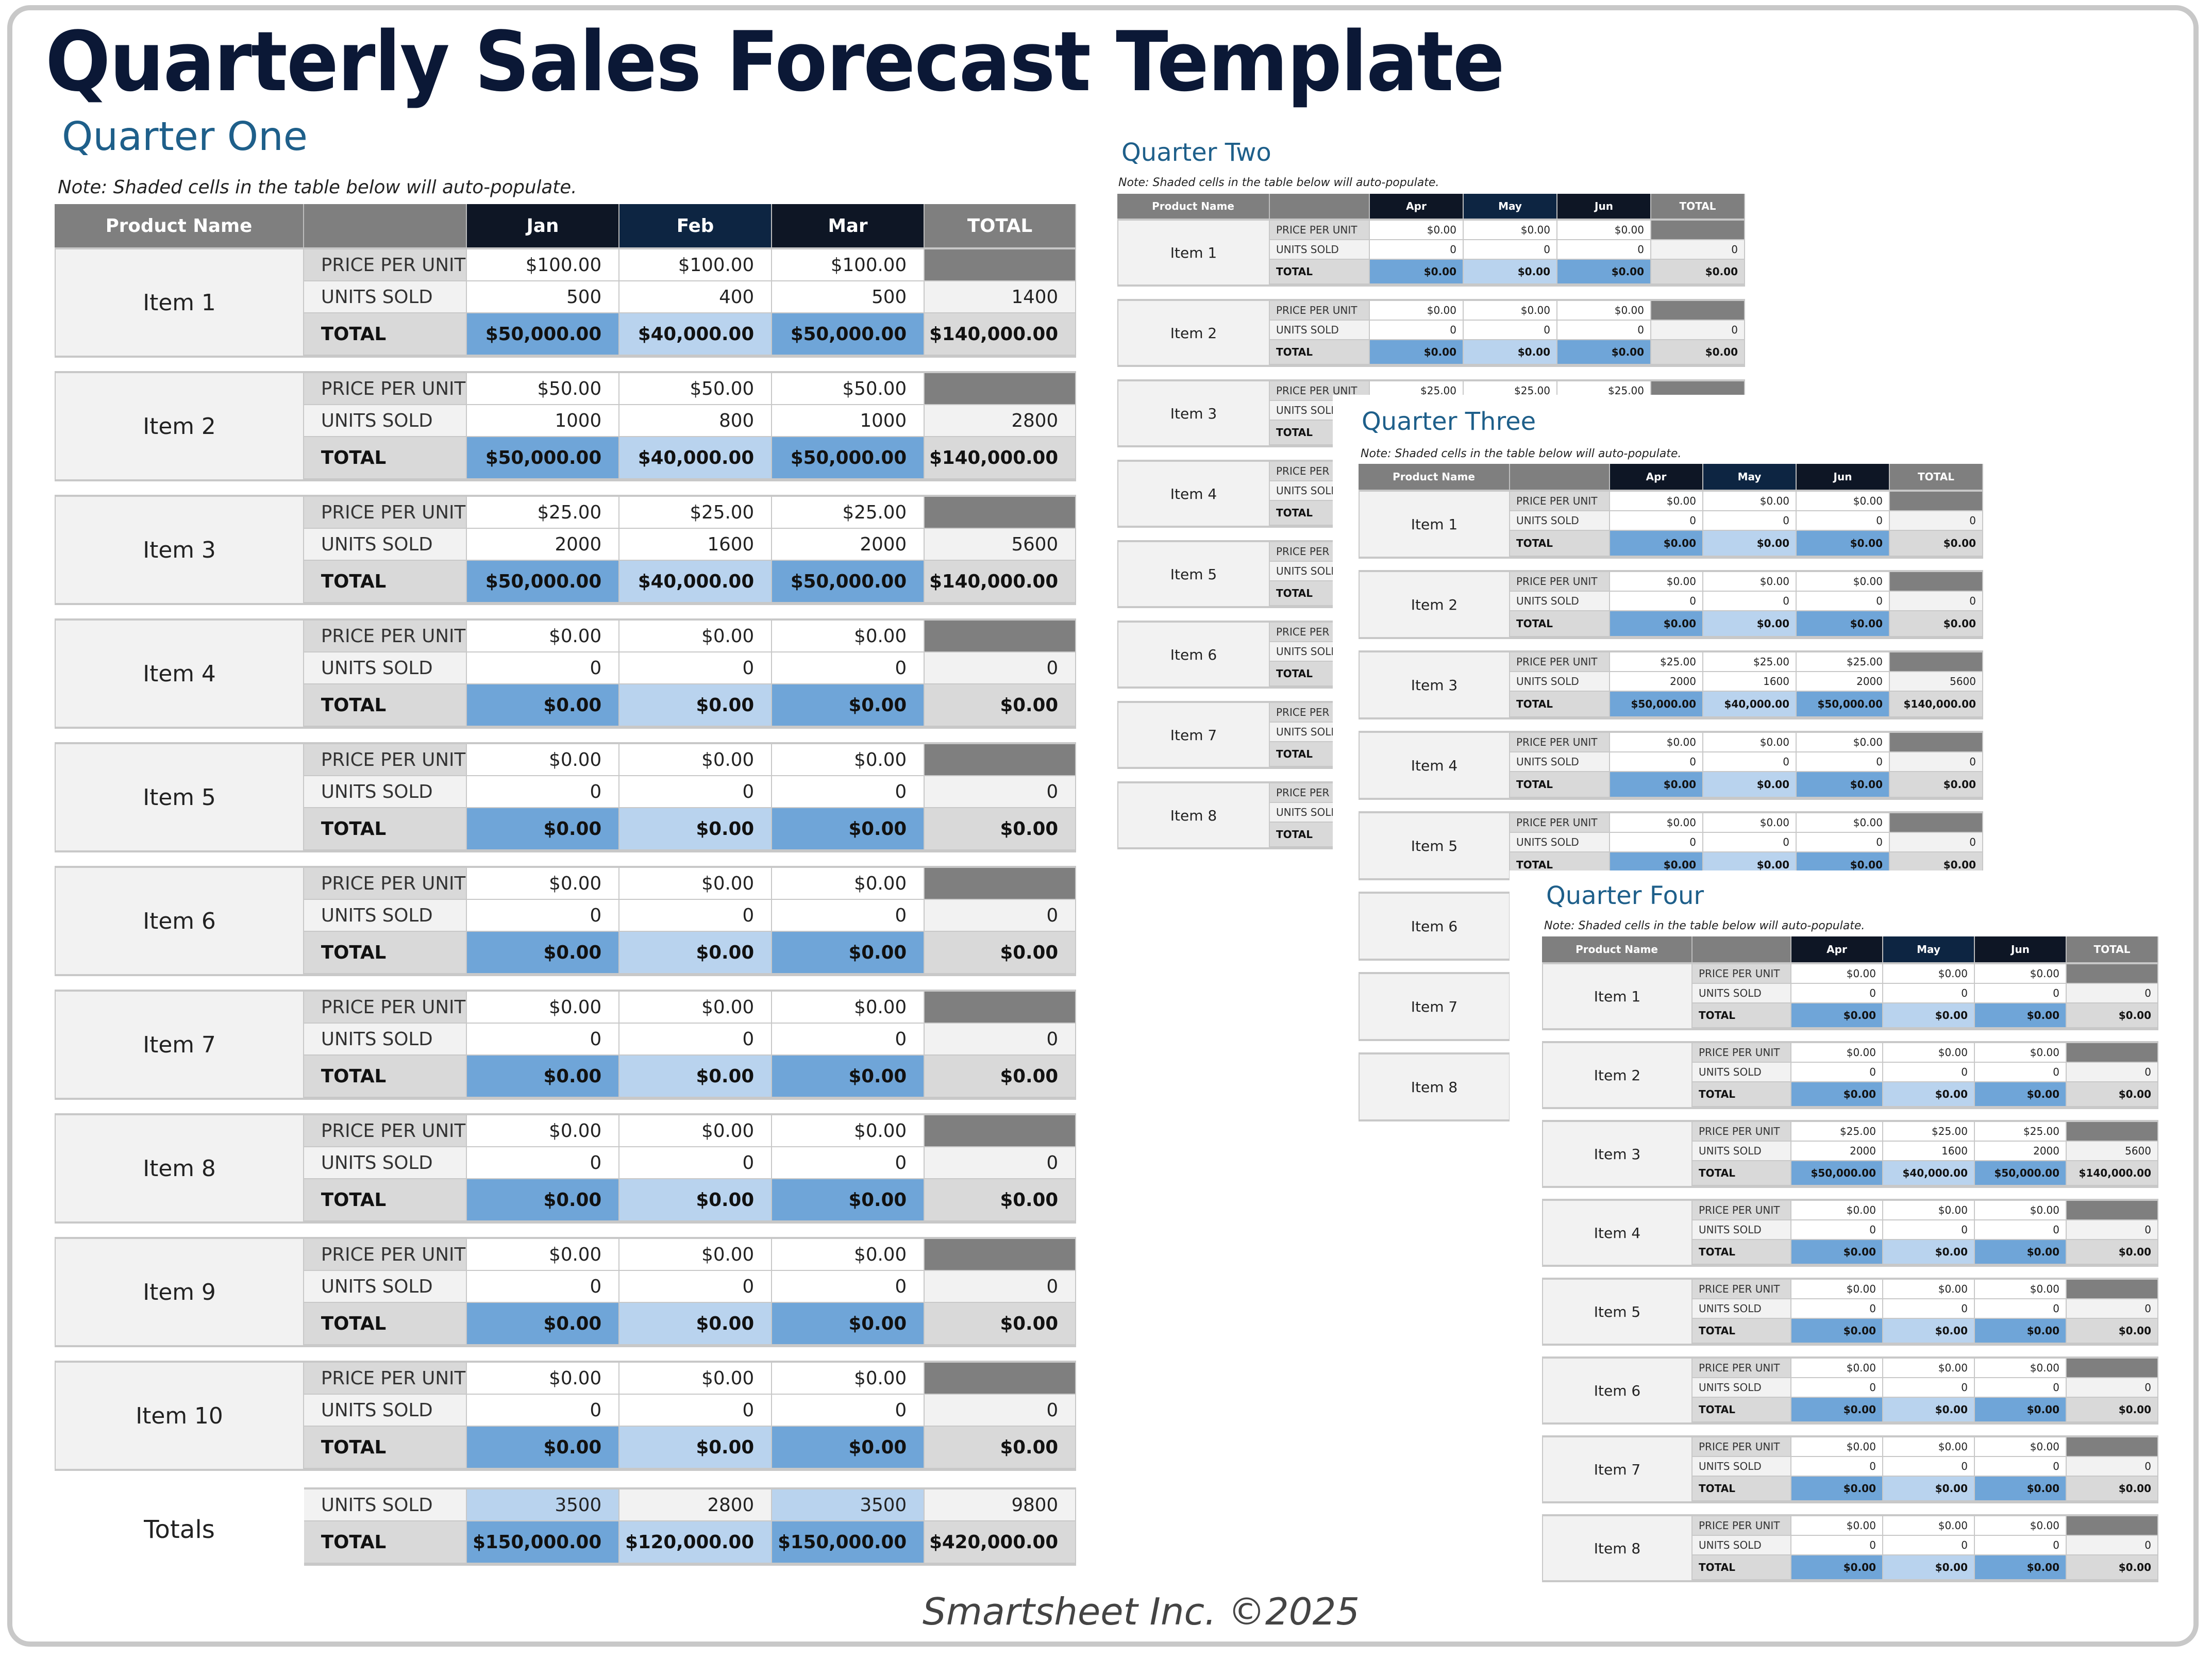 This screenshot has width=2212, height=1658. I want to click on product-name-cell: Item 10, so click(179, 1416).